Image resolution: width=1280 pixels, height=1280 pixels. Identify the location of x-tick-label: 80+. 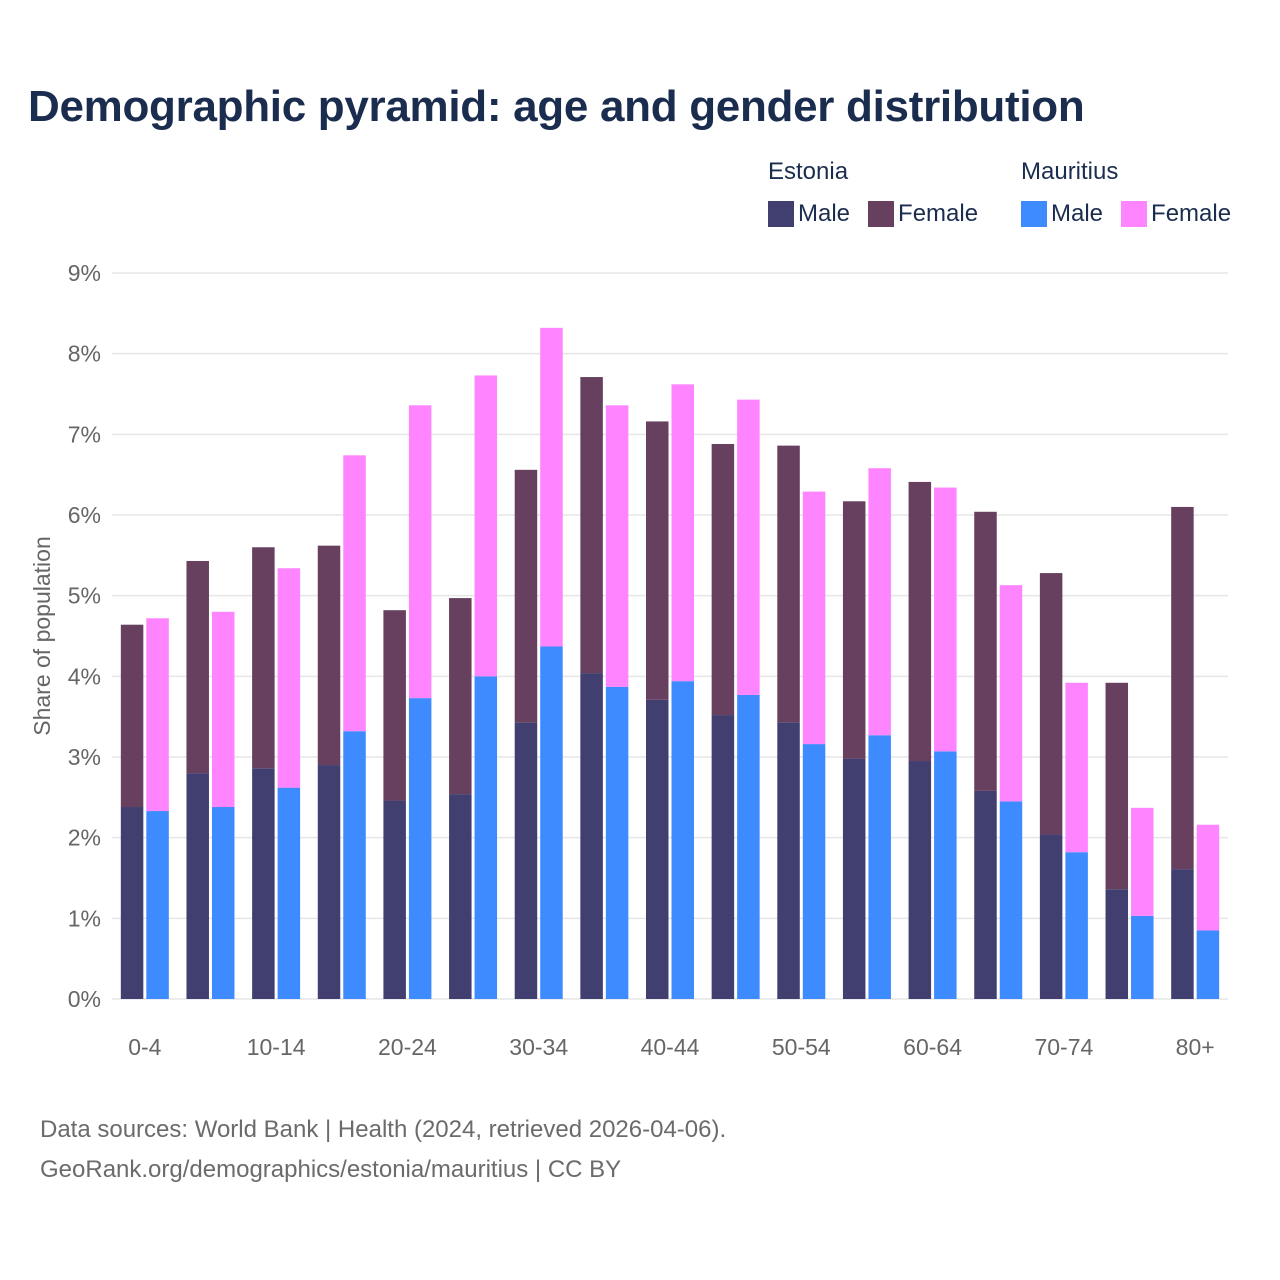
(1195, 1047).